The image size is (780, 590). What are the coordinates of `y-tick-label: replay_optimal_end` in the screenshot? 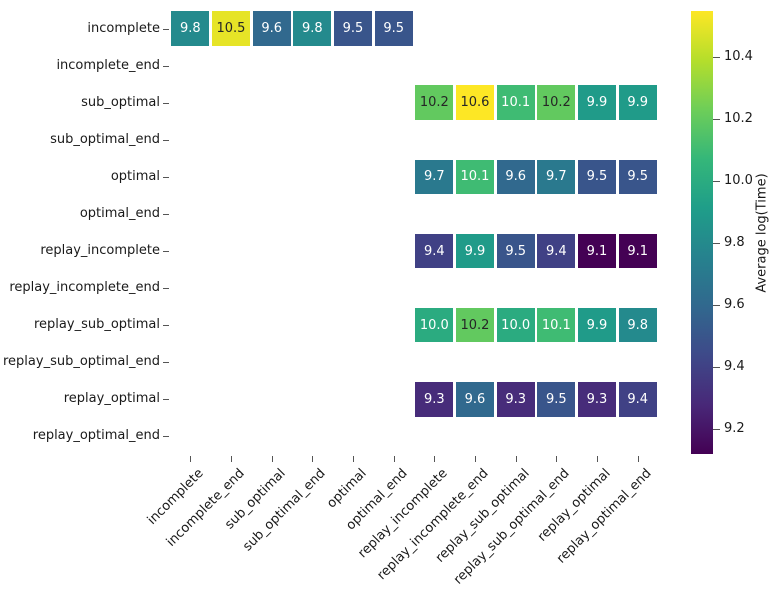 It's located at (96, 436).